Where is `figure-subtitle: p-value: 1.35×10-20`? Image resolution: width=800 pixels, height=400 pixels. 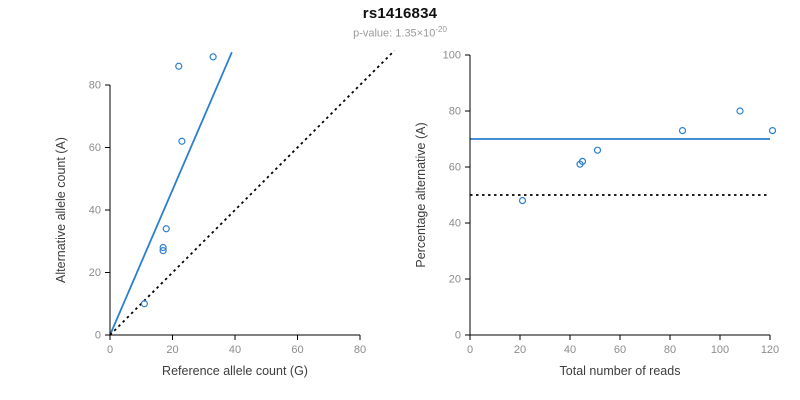
figure-subtitle: p-value: 1.35×10-20 is located at coordinates (400, 32).